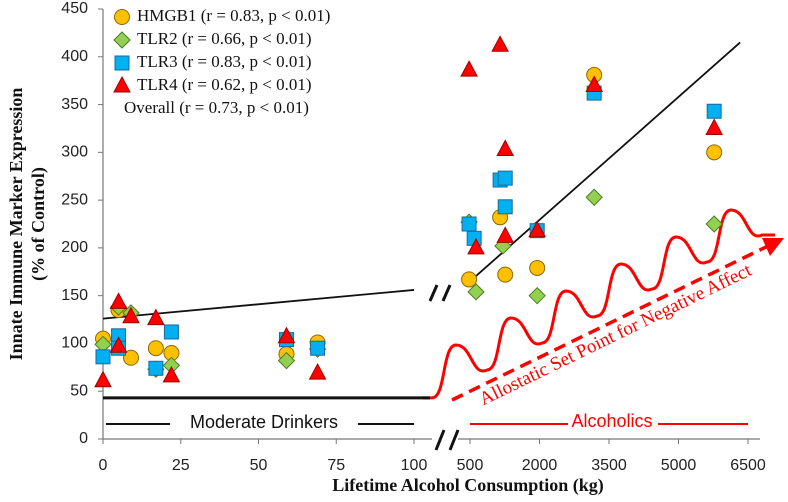  Describe the element at coordinates (615, 334) in the screenshot. I see `annotation: Allostatic Set Point for Negative Affect` at that location.